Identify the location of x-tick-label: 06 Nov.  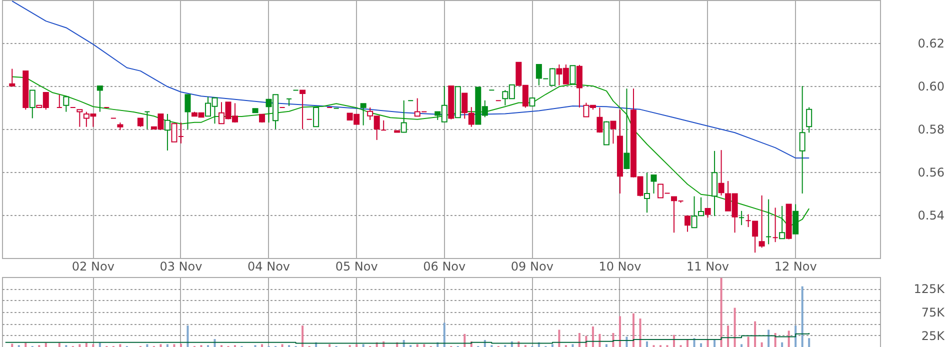
(444, 267).